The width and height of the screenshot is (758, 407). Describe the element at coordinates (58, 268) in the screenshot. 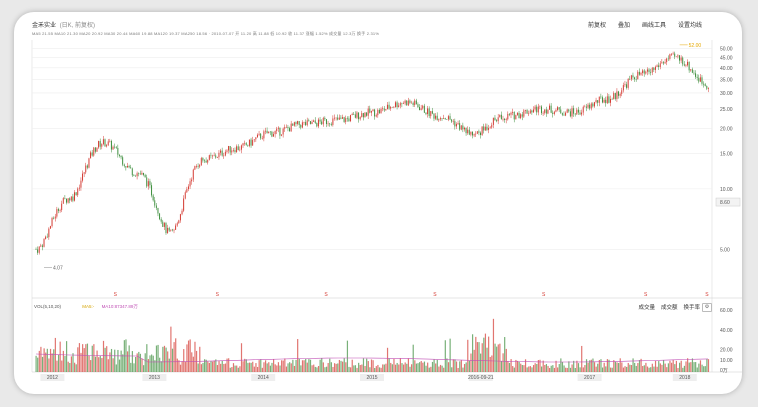

I see `low-label: 4.07` at that location.